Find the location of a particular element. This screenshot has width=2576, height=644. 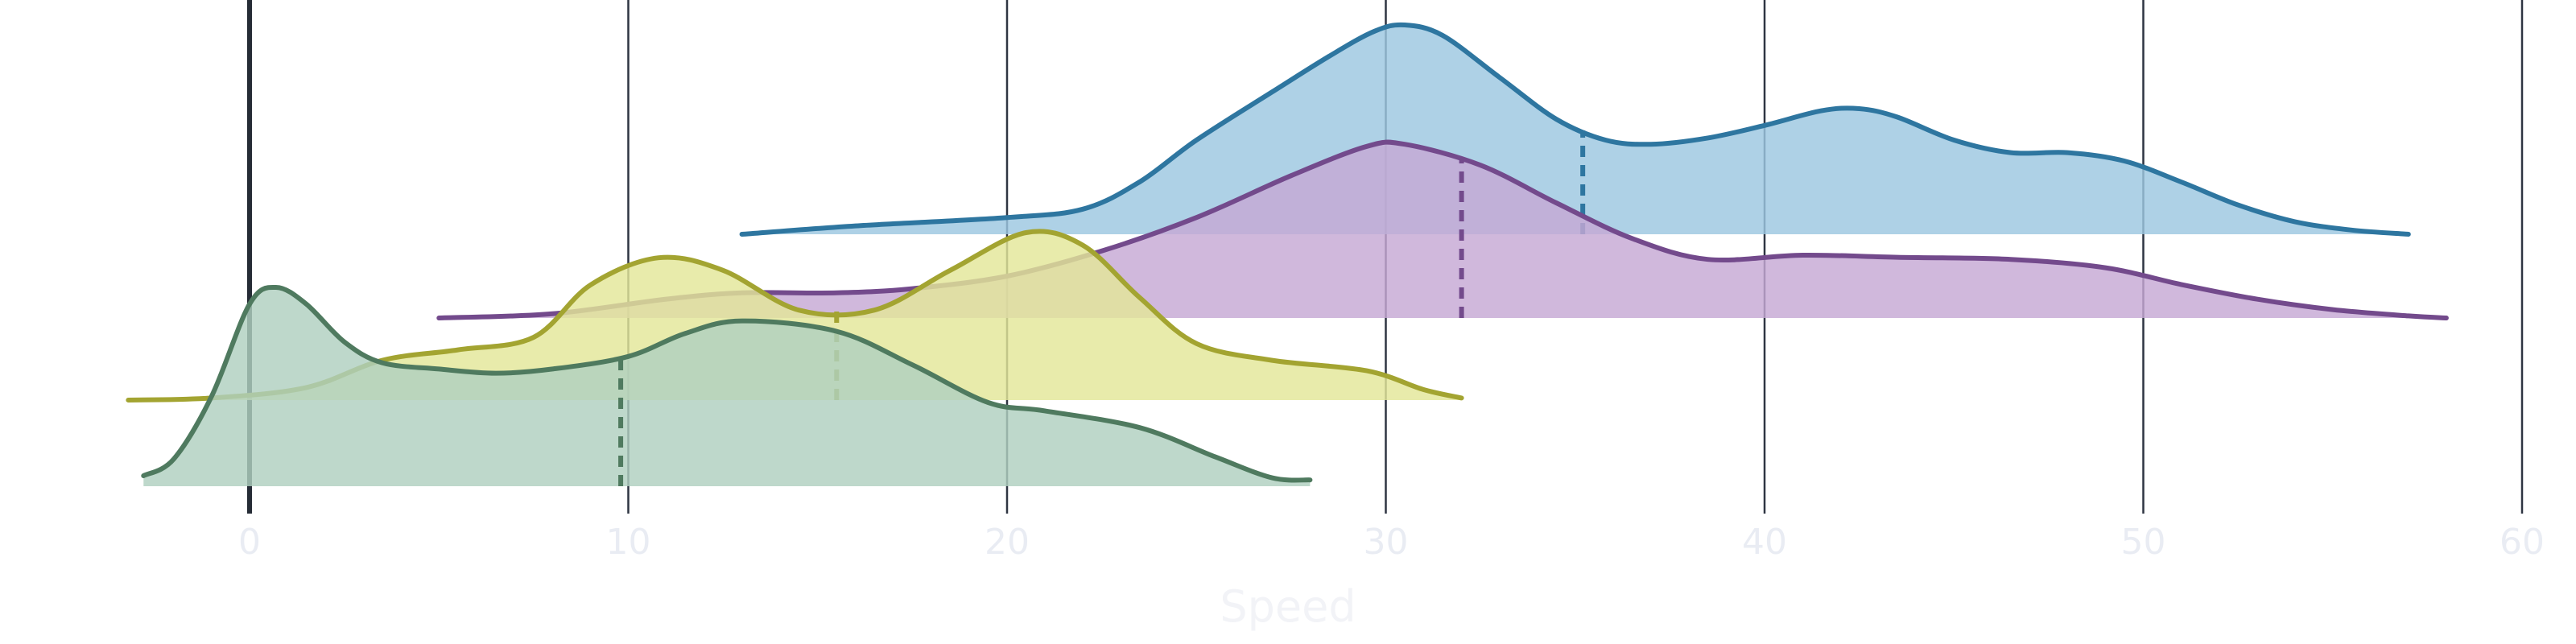

x-tick-label: 40 is located at coordinates (1765, 542).